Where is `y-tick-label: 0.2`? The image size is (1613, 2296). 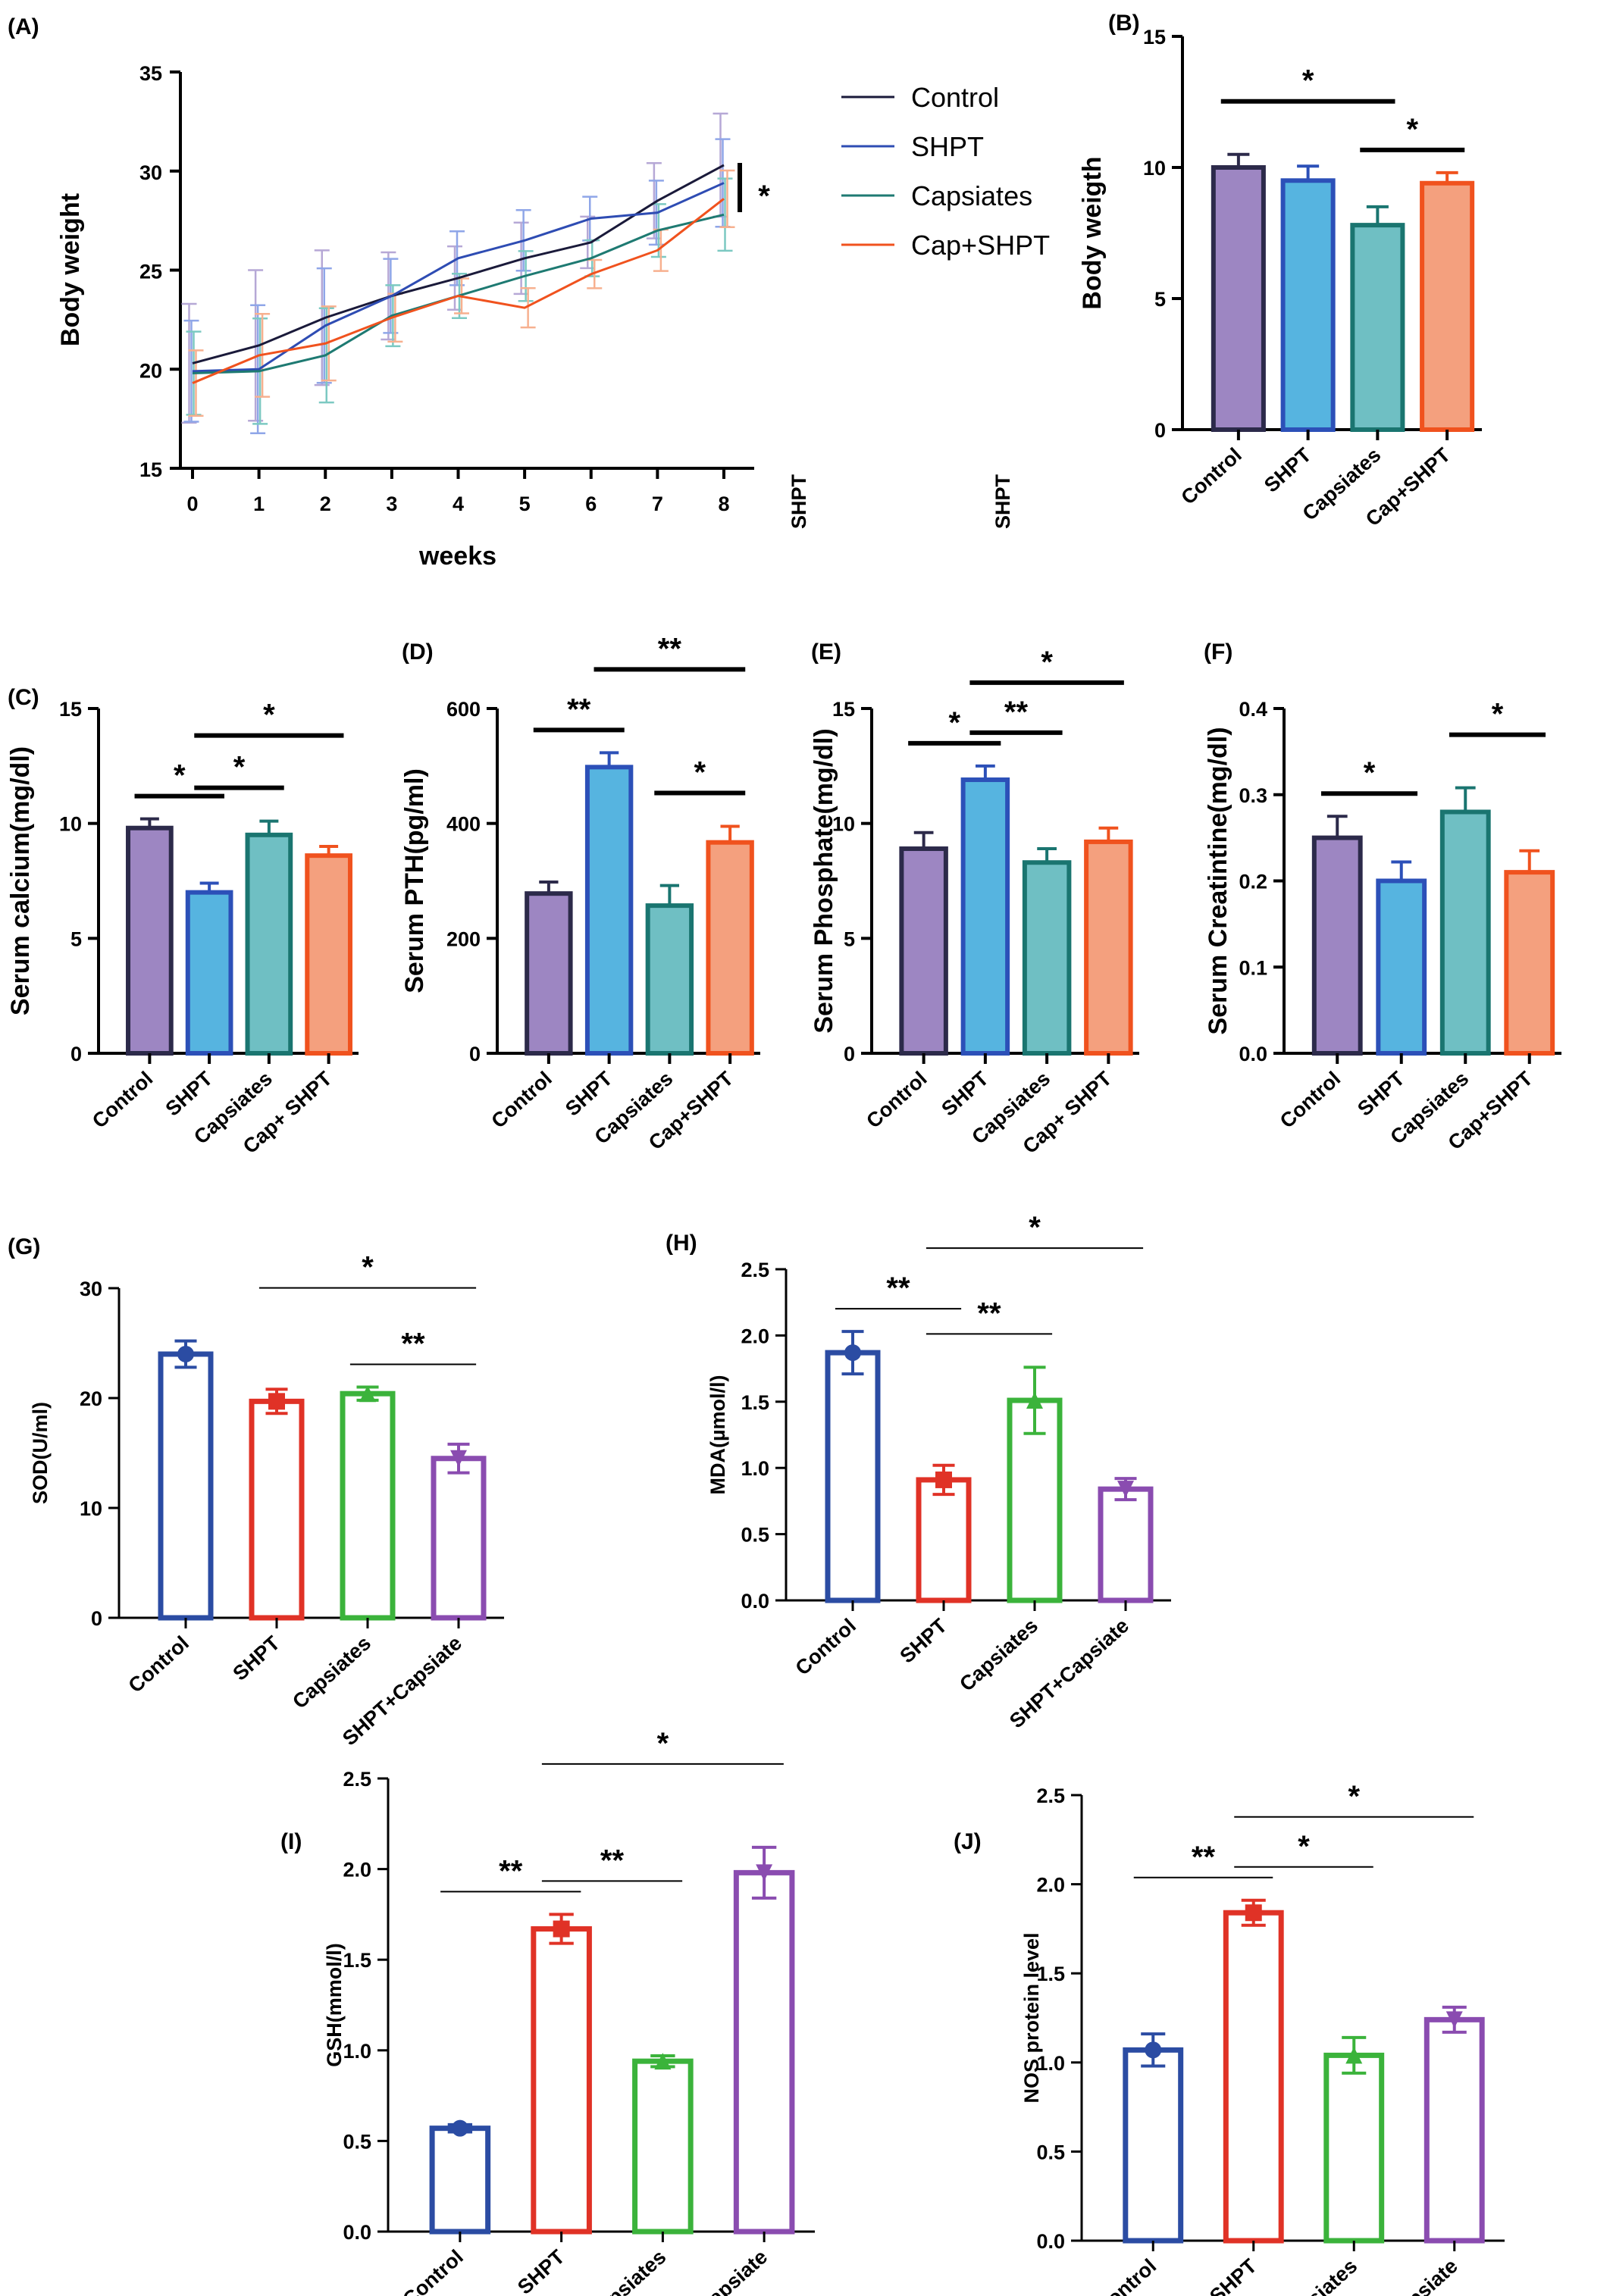
y-tick-label: 0.2 is located at coordinates (1253, 882).